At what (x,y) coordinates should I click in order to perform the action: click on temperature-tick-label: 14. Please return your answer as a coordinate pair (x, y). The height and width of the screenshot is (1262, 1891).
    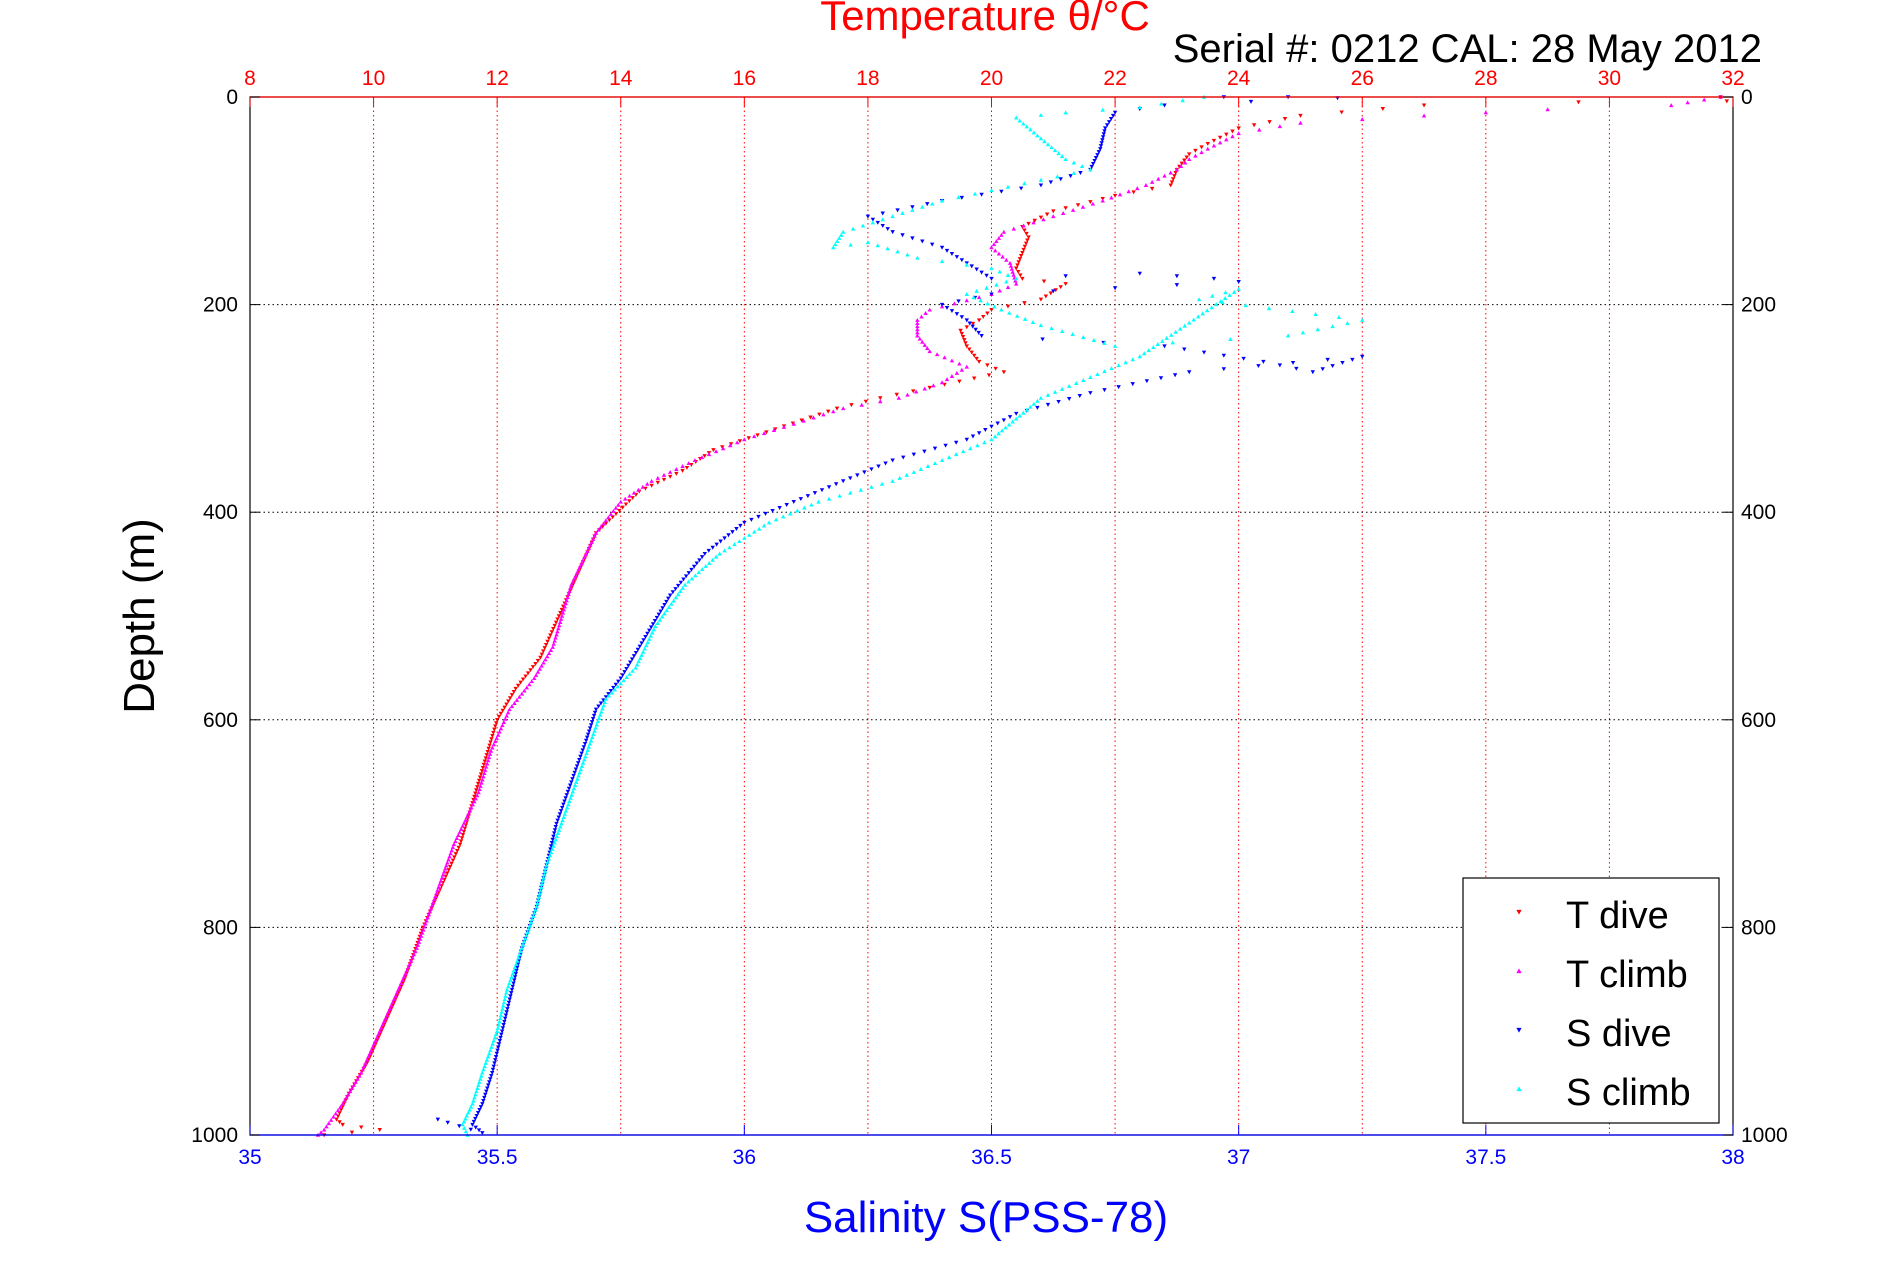
    Looking at the image, I should click on (621, 78).